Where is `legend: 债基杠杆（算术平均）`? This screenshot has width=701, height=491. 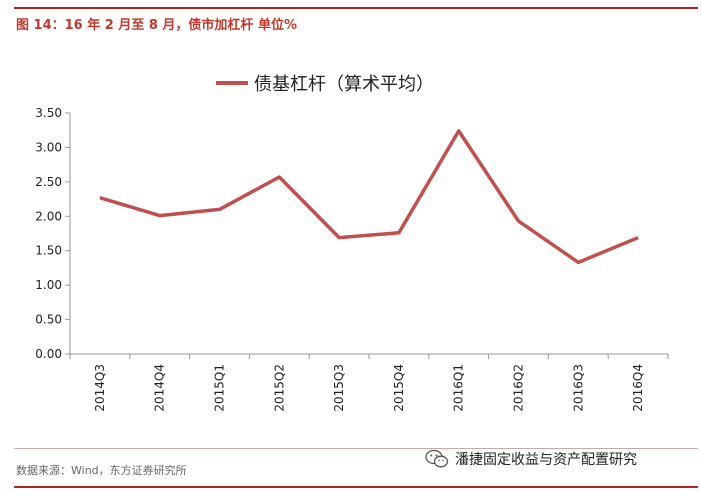 legend: 债基杠杆（算术平均） is located at coordinates (325, 84).